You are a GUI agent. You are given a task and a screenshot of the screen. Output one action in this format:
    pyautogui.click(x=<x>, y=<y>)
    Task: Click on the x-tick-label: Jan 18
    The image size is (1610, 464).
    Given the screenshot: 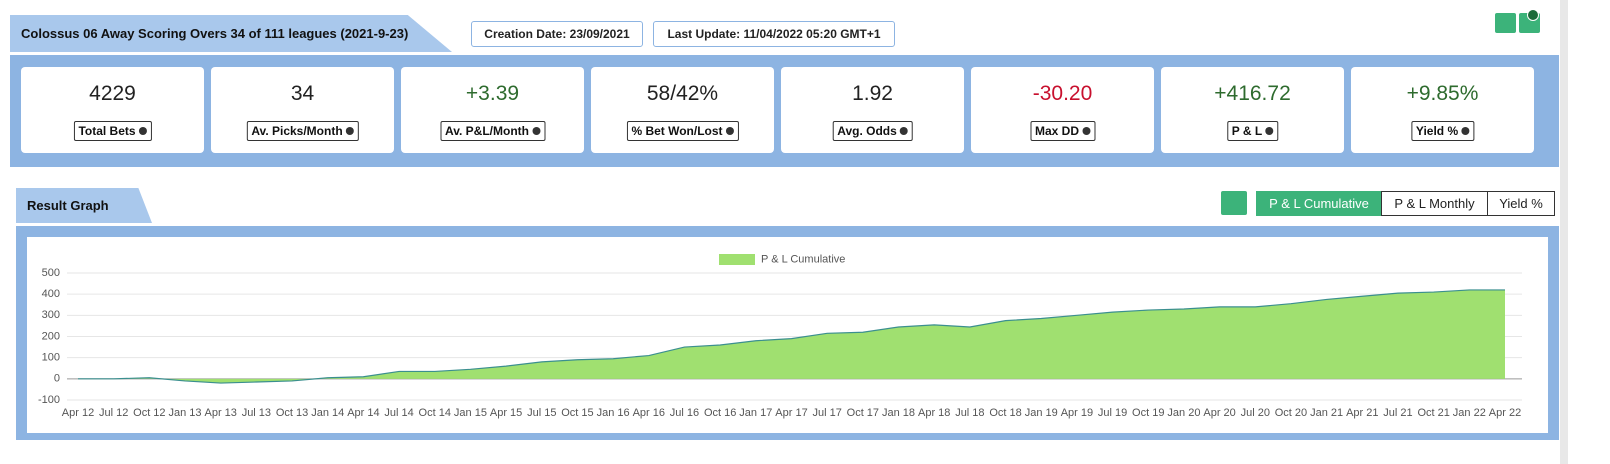 What is the action you would take?
    pyautogui.click(x=898, y=413)
    